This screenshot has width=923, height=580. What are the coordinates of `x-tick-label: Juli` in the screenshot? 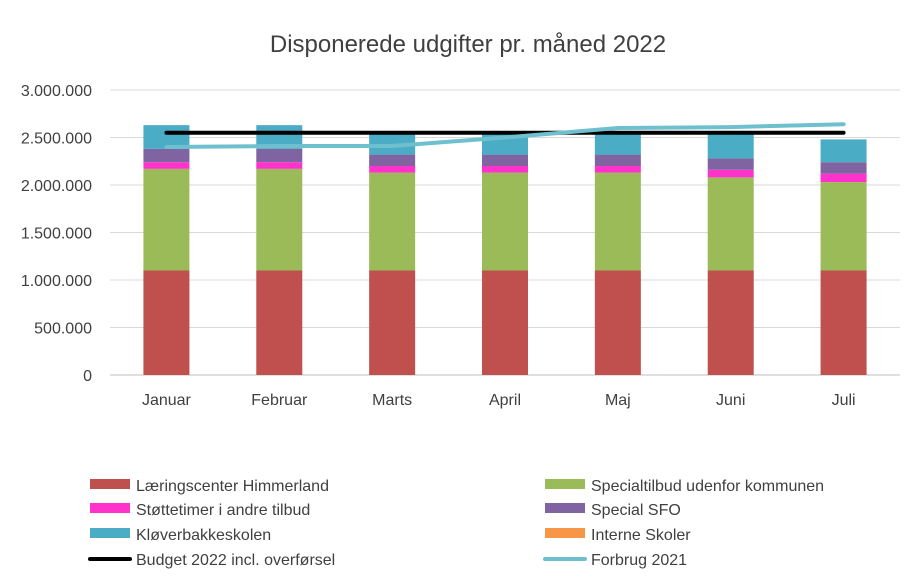 It's located at (844, 400).